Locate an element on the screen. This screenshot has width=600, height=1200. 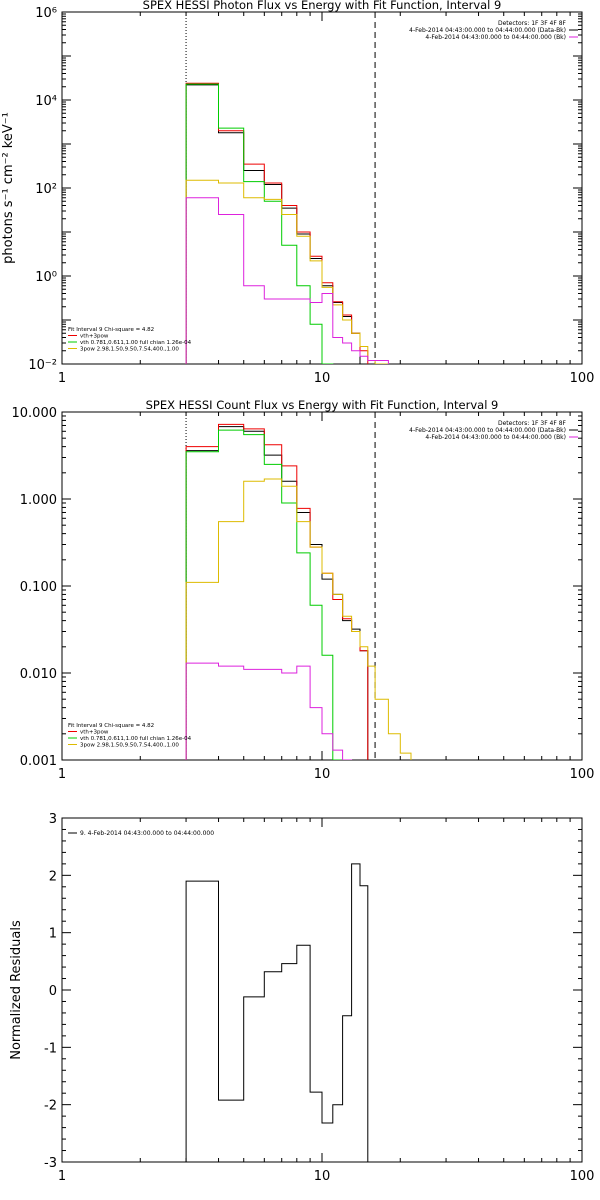
y-tick-label: 10⁴ is located at coordinates (46, 101).